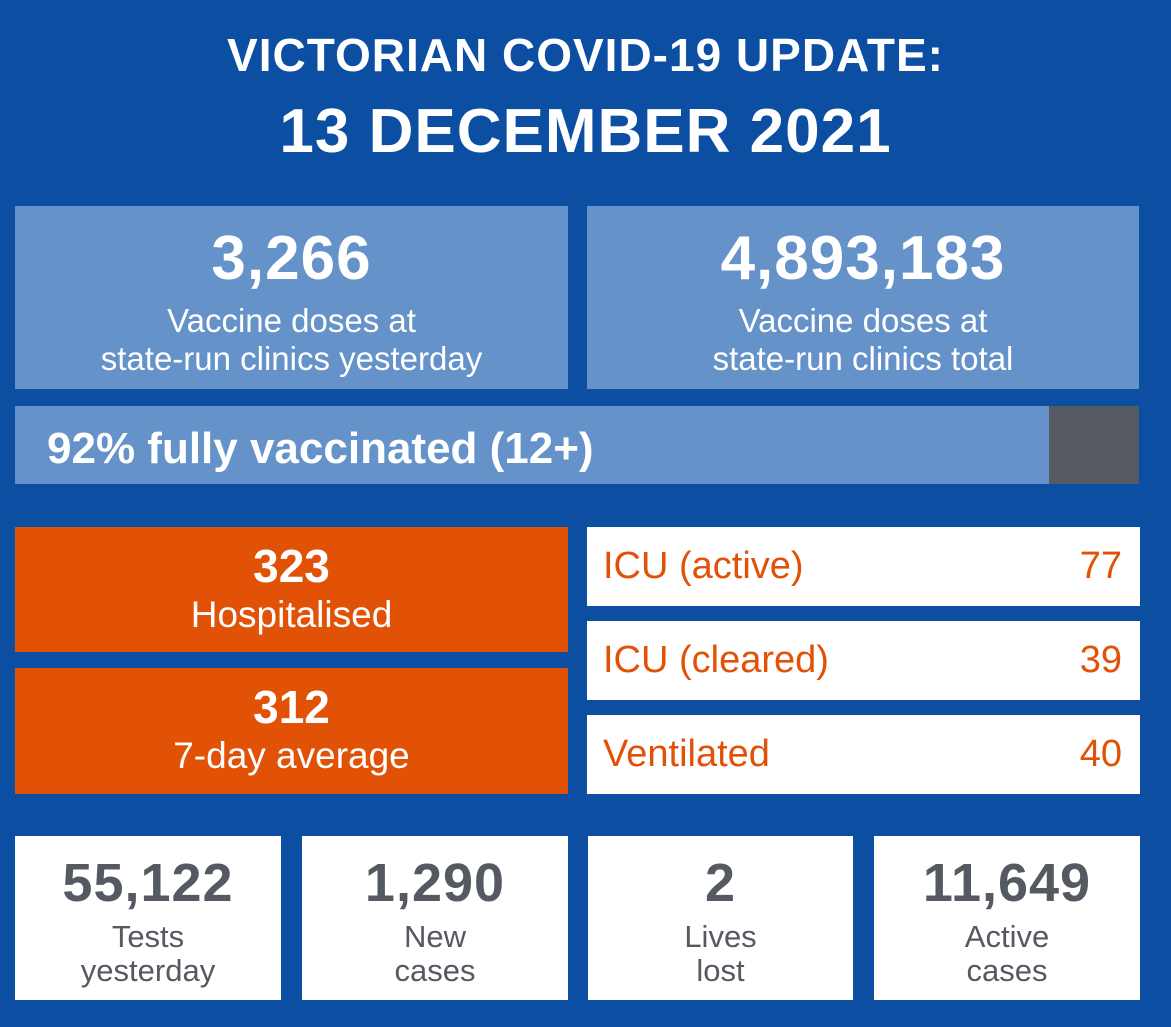 Image resolution: width=1171 pixels, height=1027 pixels. What do you see at coordinates (148, 936) in the screenshot?
I see `tests-yesterday-label-line1: Tests` at bounding box center [148, 936].